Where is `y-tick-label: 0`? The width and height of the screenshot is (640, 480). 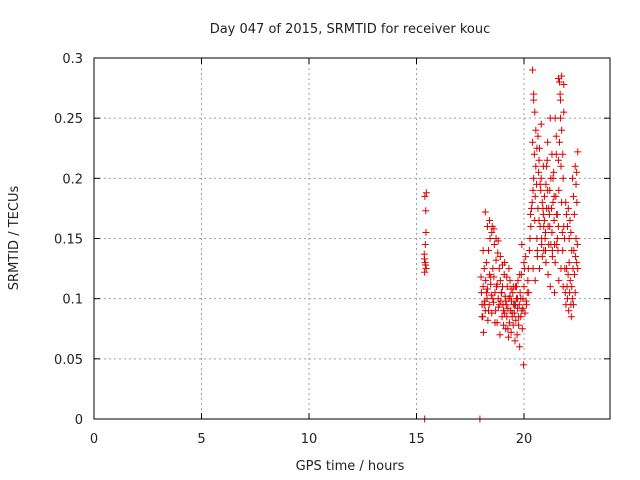
y-tick-label: 0 is located at coordinates (79, 420).